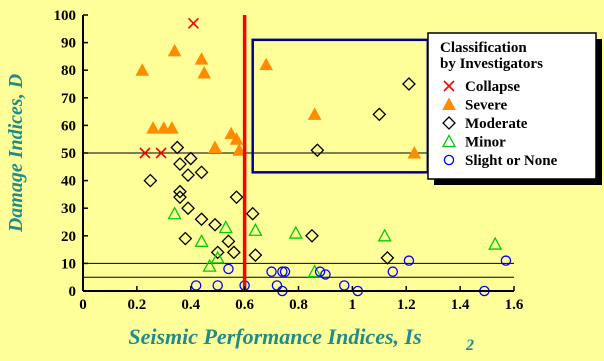 Image resolution: width=604 pixels, height=361 pixels. Describe the element at coordinates (449, 141) in the screenshot. I see `legend-marker-minor` at that location.